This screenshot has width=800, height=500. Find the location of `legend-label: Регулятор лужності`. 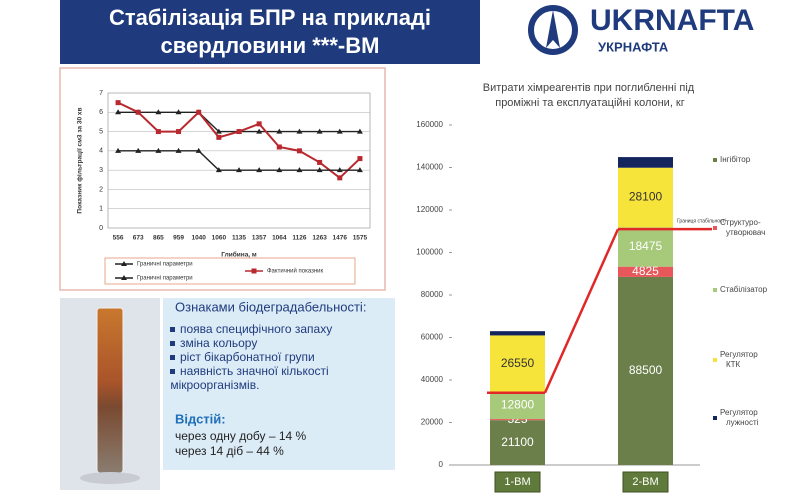

legend-label: Регулятор лужності is located at coordinates (740, 417).